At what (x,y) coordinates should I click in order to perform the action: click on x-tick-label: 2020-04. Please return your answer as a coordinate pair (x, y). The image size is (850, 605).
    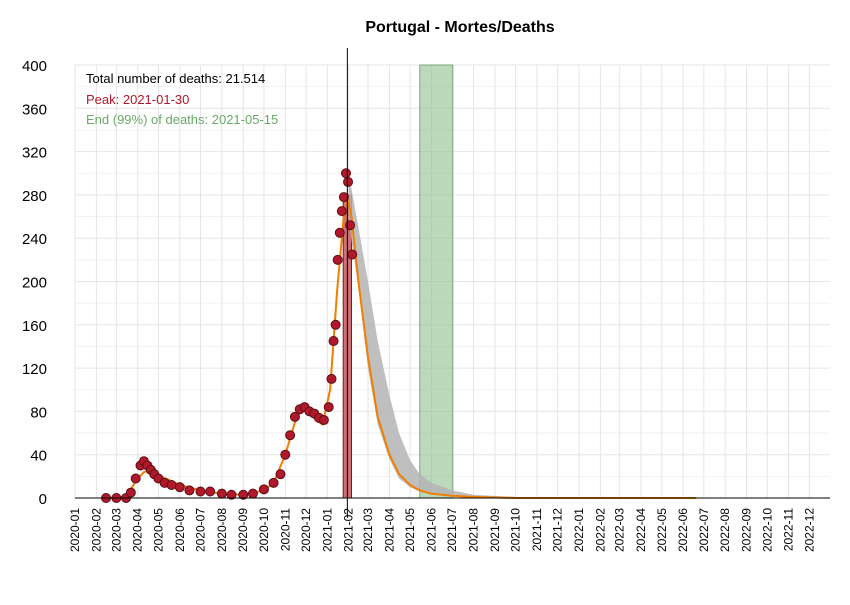
    Looking at the image, I should click on (138, 530).